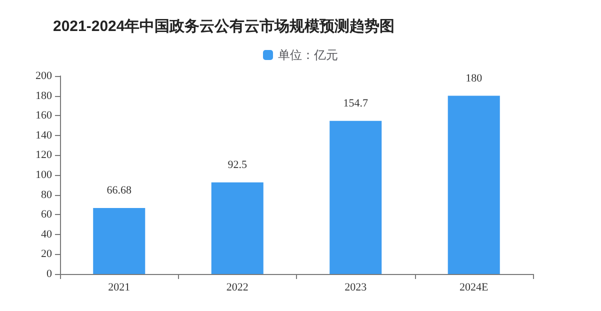 The height and width of the screenshot is (311, 601). Describe the element at coordinates (49, 274) in the screenshot. I see `y-tick-label: 0` at that location.